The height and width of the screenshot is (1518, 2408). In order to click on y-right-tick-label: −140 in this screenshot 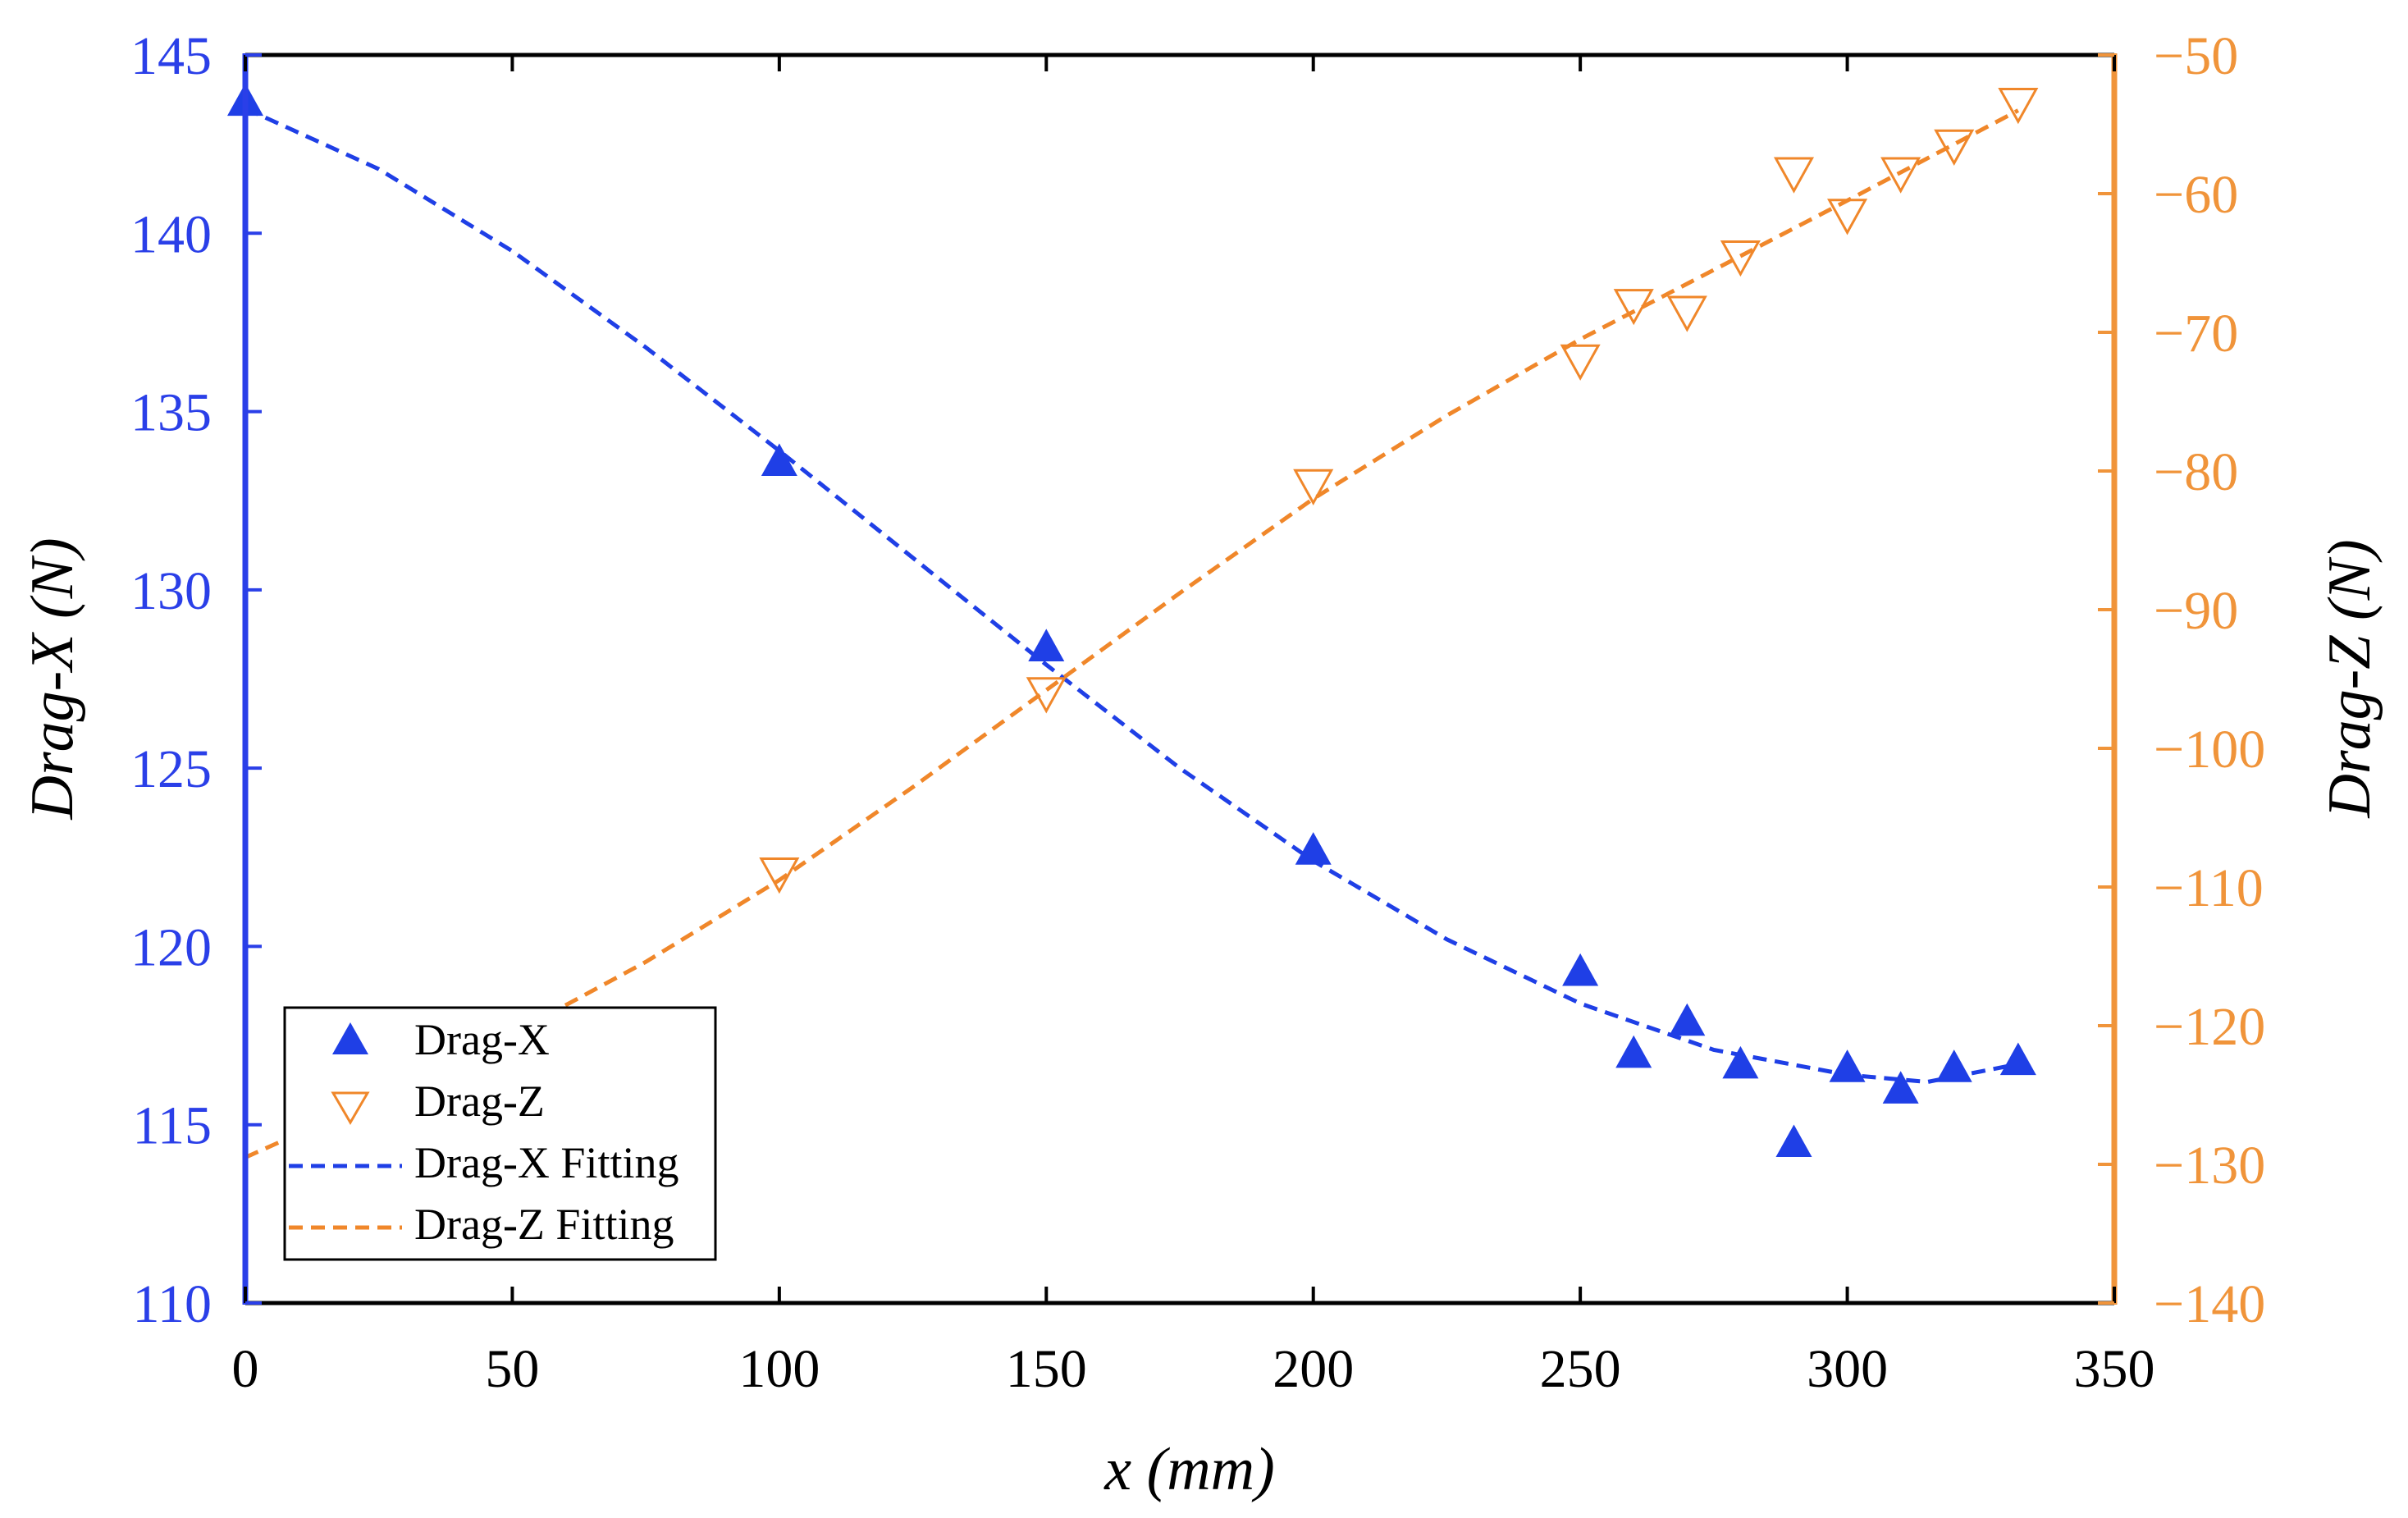, I will do `click(2209, 1304)`.